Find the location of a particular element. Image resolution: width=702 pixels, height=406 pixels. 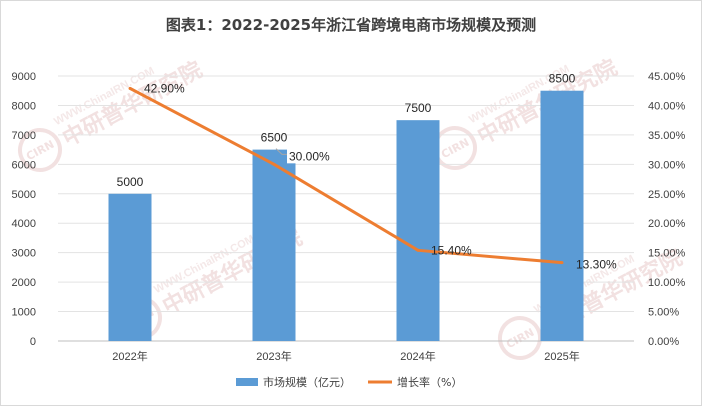

y-right-tick-label: 25.00% is located at coordinates (667, 195).